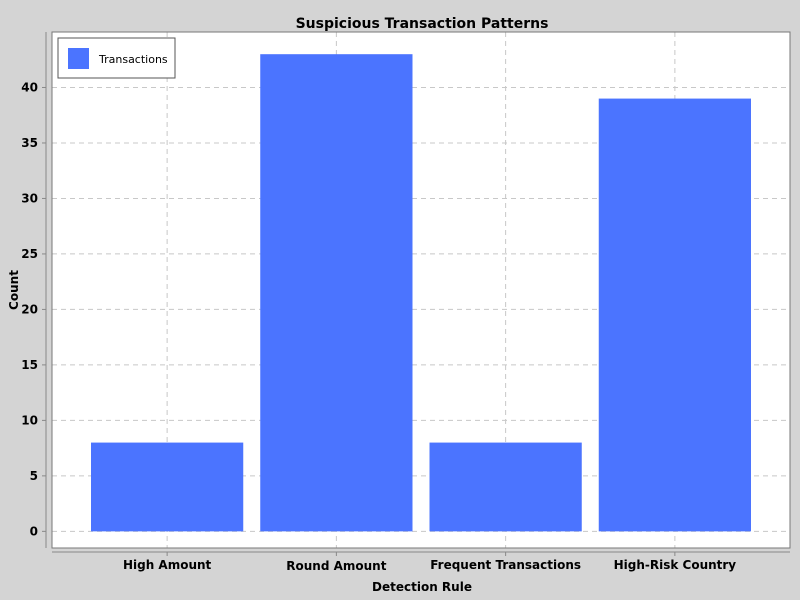 This screenshot has width=800, height=600. What do you see at coordinates (675, 565) in the screenshot?
I see `x-tick-label: High-Risk Country` at bounding box center [675, 565].